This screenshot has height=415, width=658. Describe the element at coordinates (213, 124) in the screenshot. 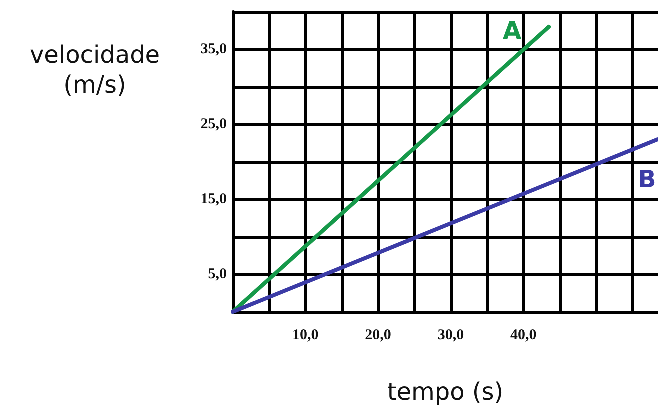

I see `y-tick-label: 25,0` at that location.